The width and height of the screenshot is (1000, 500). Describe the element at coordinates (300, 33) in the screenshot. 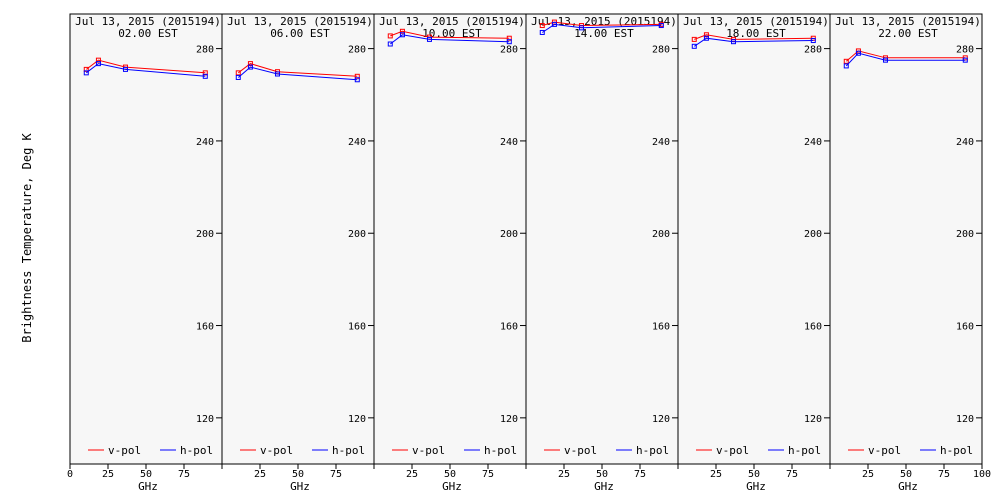

I see `panel-time: 06.00 EST` at that location.